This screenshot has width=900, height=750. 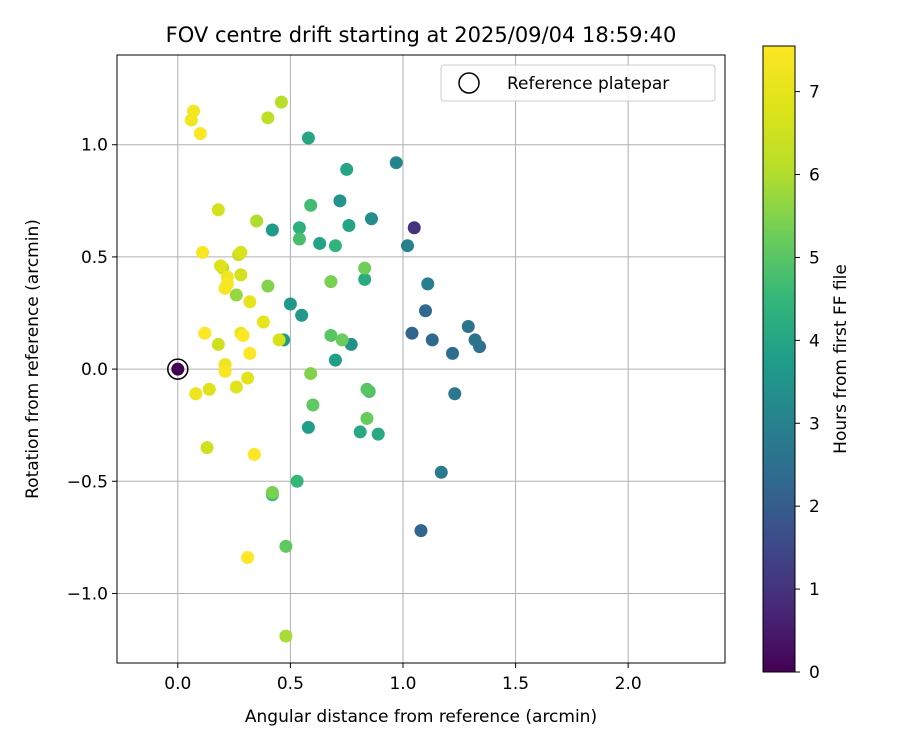 I want to click on colorbar-tick-label-1: 1, so click(x=814, y=590).